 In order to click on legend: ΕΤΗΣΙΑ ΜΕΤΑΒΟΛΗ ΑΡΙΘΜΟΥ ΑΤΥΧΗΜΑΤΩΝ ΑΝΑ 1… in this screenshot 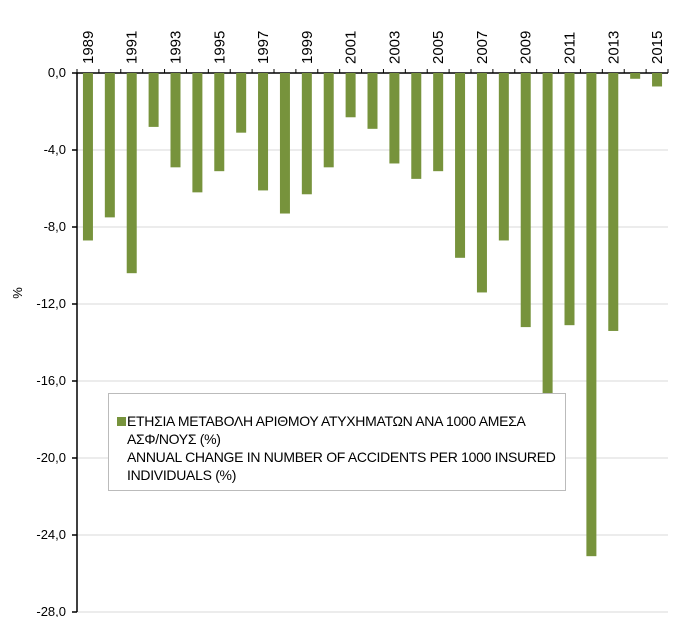, I will do `click(337, 442)`.